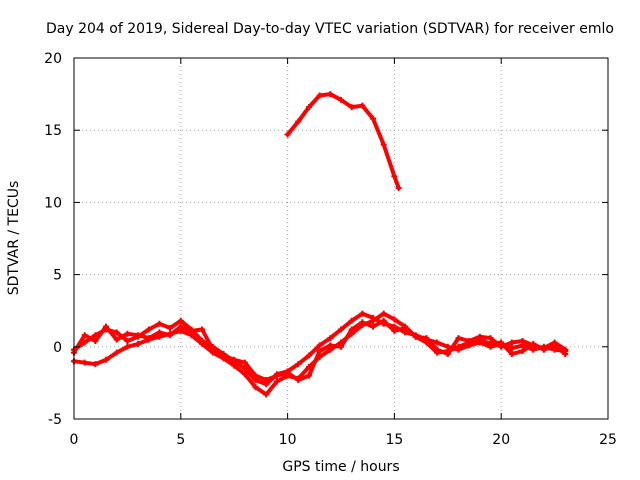 This screenshot has width=640, height=480. I want to click on y-tick-label: 0, so click(57, 348).